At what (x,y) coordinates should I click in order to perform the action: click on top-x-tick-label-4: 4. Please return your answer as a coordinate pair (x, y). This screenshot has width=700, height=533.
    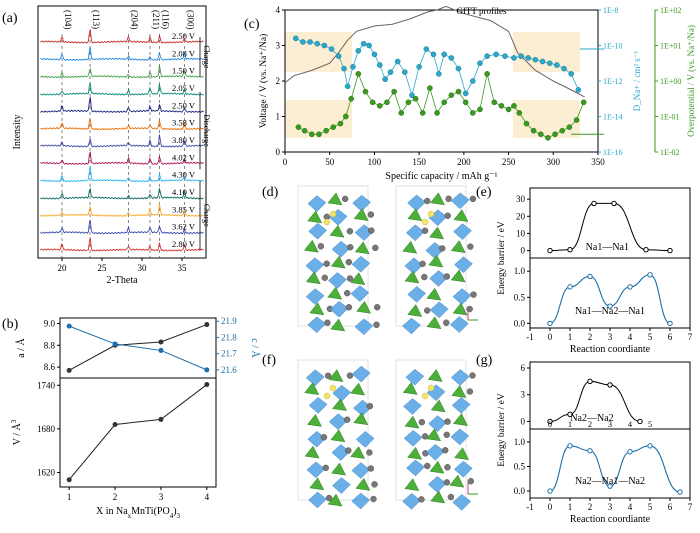
    Looking at the image, I should click on (630, 424).